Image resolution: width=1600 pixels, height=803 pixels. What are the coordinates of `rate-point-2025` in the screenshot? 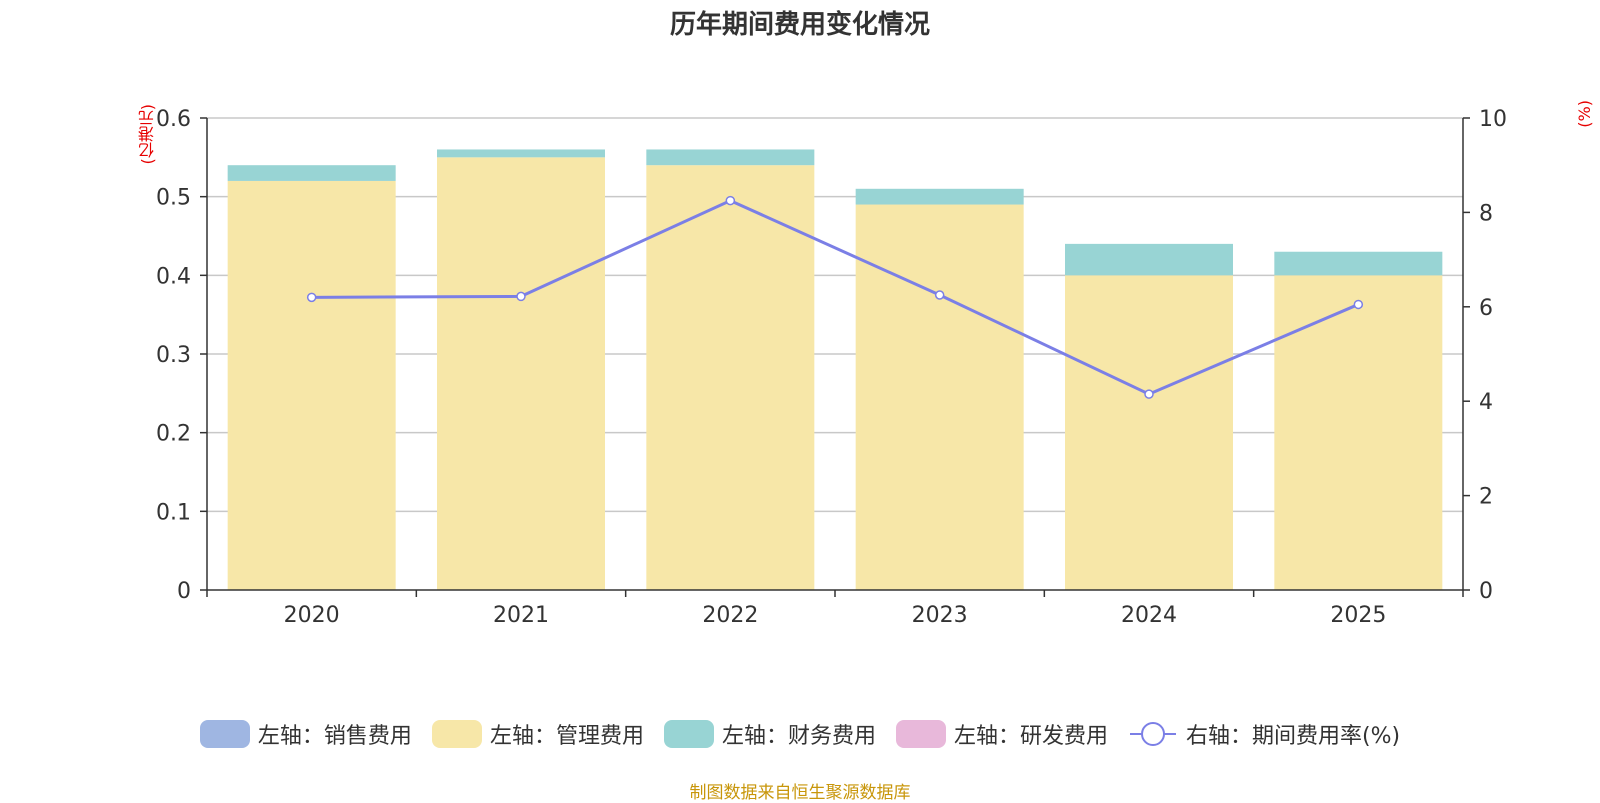 It's located at (1358, 304).